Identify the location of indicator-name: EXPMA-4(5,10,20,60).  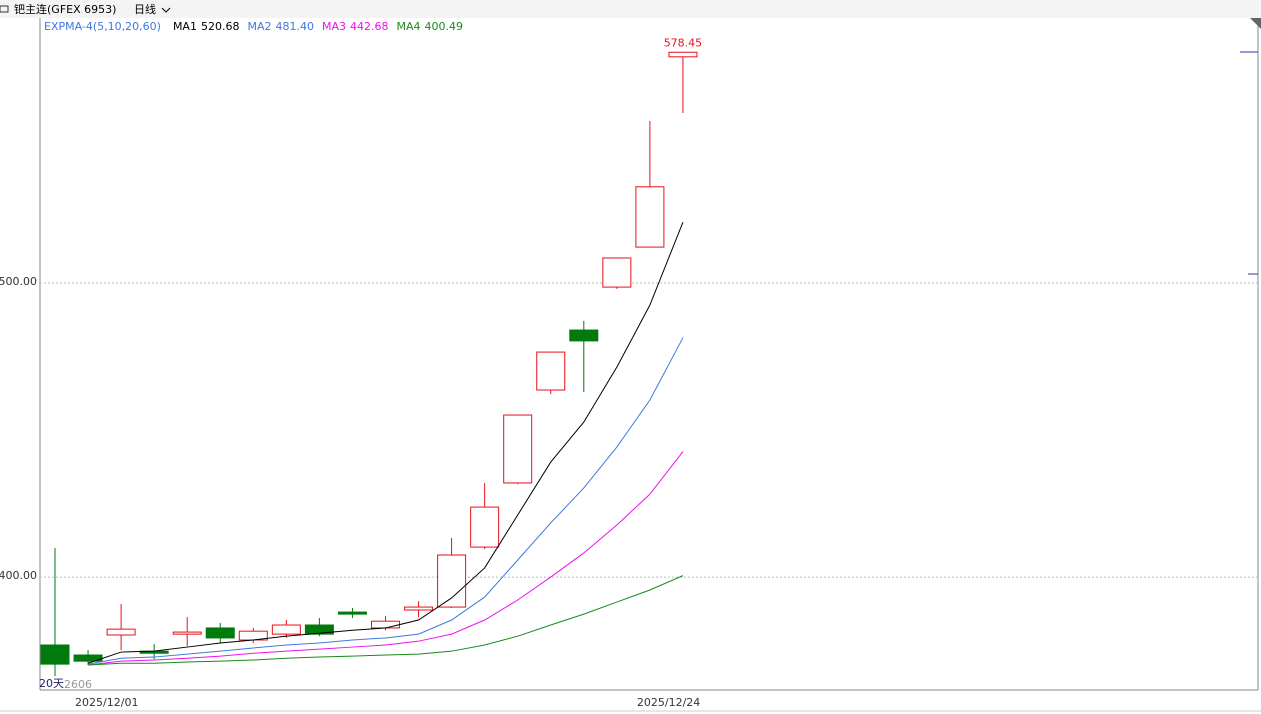
(102, 26).